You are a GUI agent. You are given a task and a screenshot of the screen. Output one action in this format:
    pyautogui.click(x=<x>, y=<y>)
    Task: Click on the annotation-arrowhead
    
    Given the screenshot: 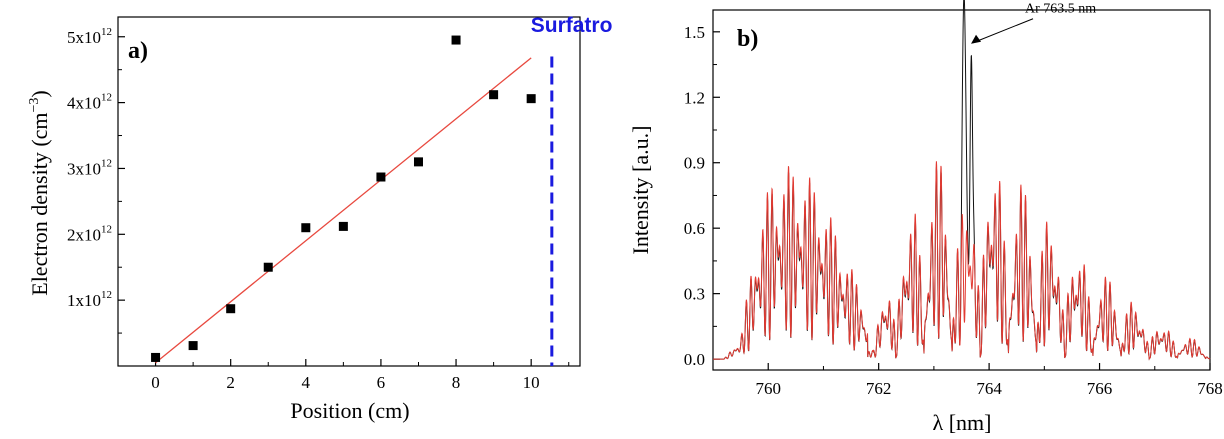 What is the action you would take?
    pyautogui.click(x=976, y=39)
    